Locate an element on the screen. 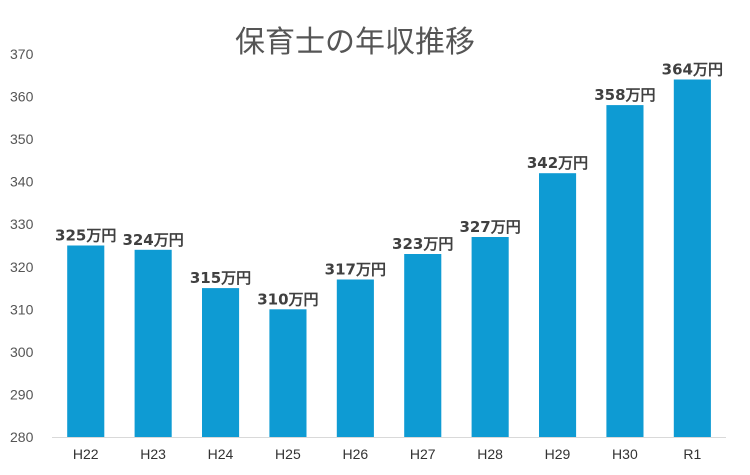  y-tick-label: 320 is located at coordinates (22, 267).